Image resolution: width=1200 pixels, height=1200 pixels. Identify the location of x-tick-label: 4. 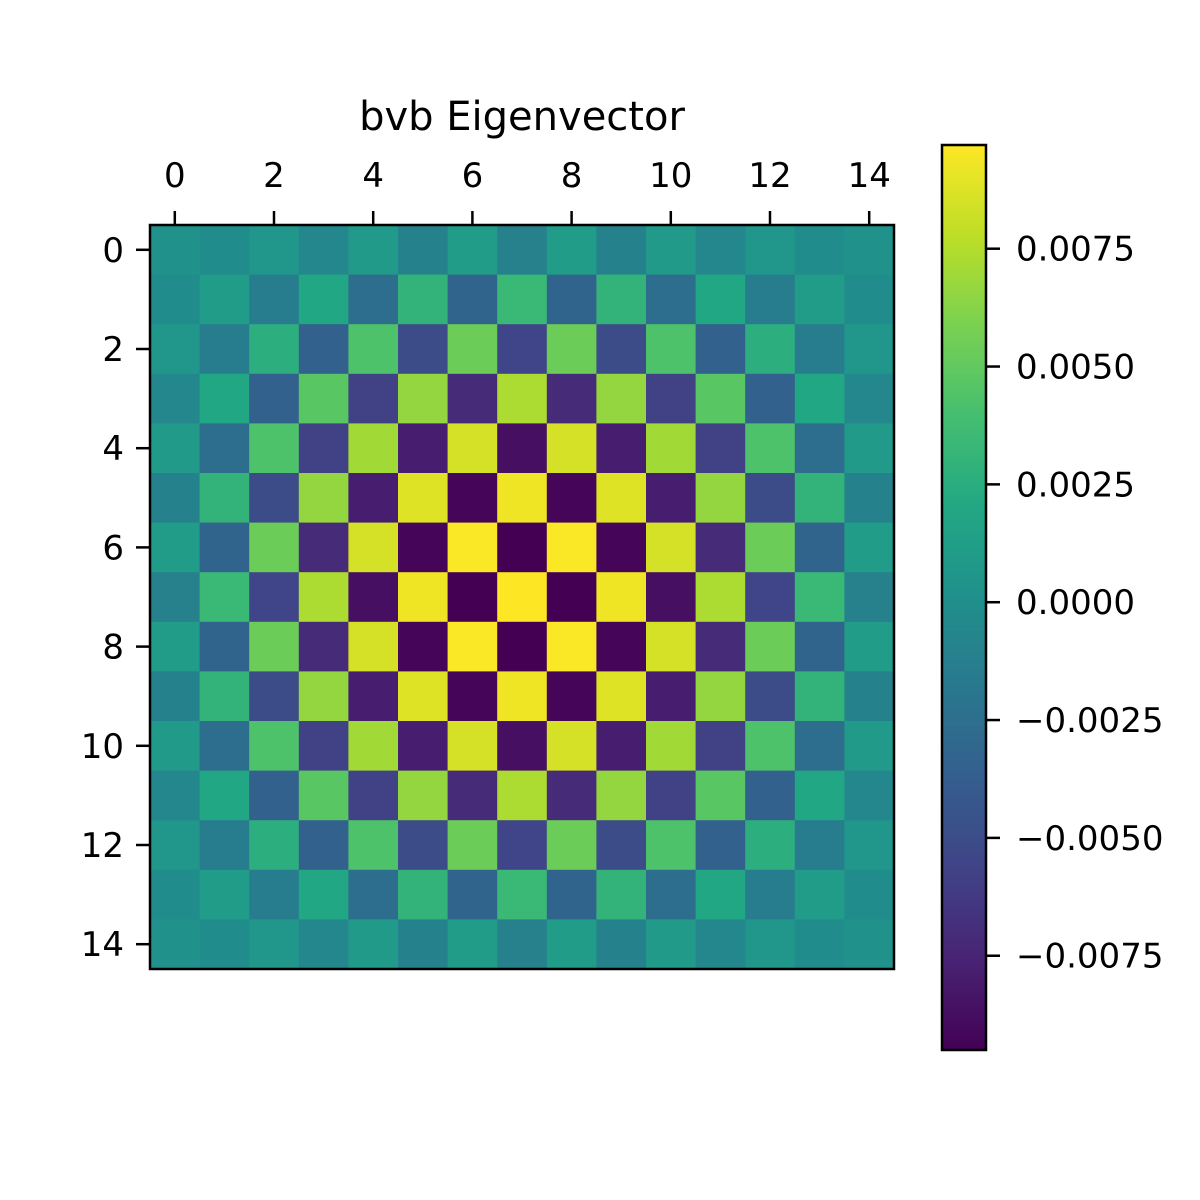
(373, 176).